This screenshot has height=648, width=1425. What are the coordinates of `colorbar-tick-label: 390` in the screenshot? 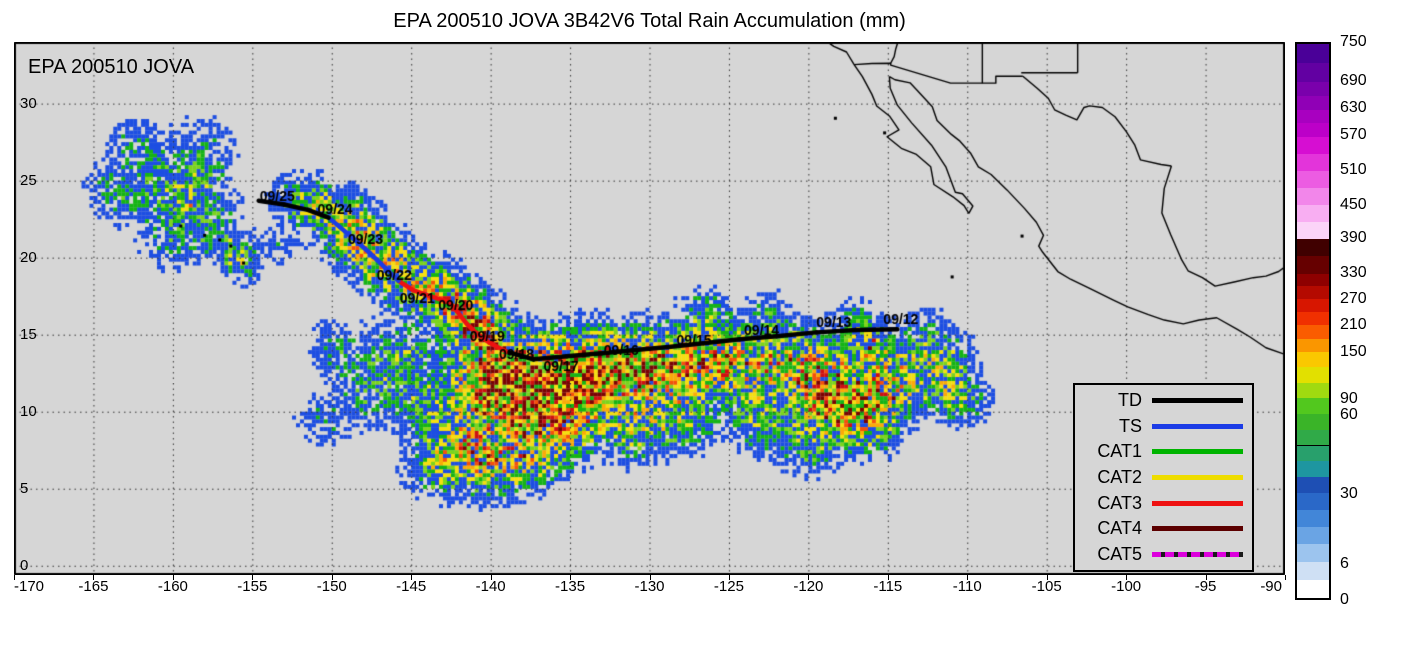 It's located at (1353, 238).